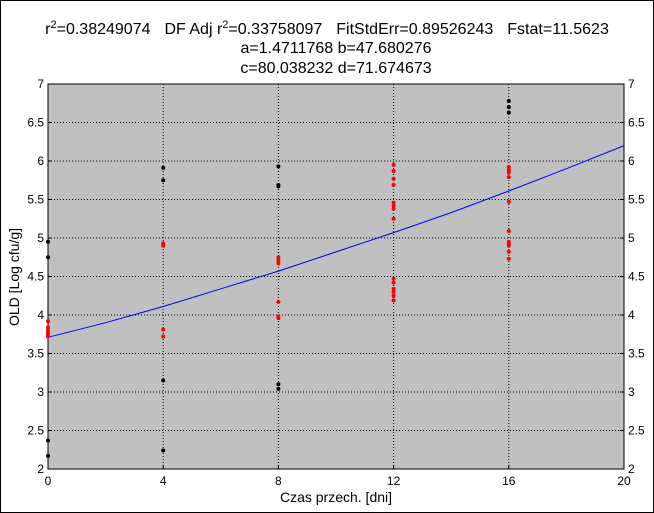 The width and height of the screenshot is (654, 513). What do you see at coordinates (636, 200) in the screenshot?
I see `y-tick-label-right: 5.5` at bounding box center [636, 200].